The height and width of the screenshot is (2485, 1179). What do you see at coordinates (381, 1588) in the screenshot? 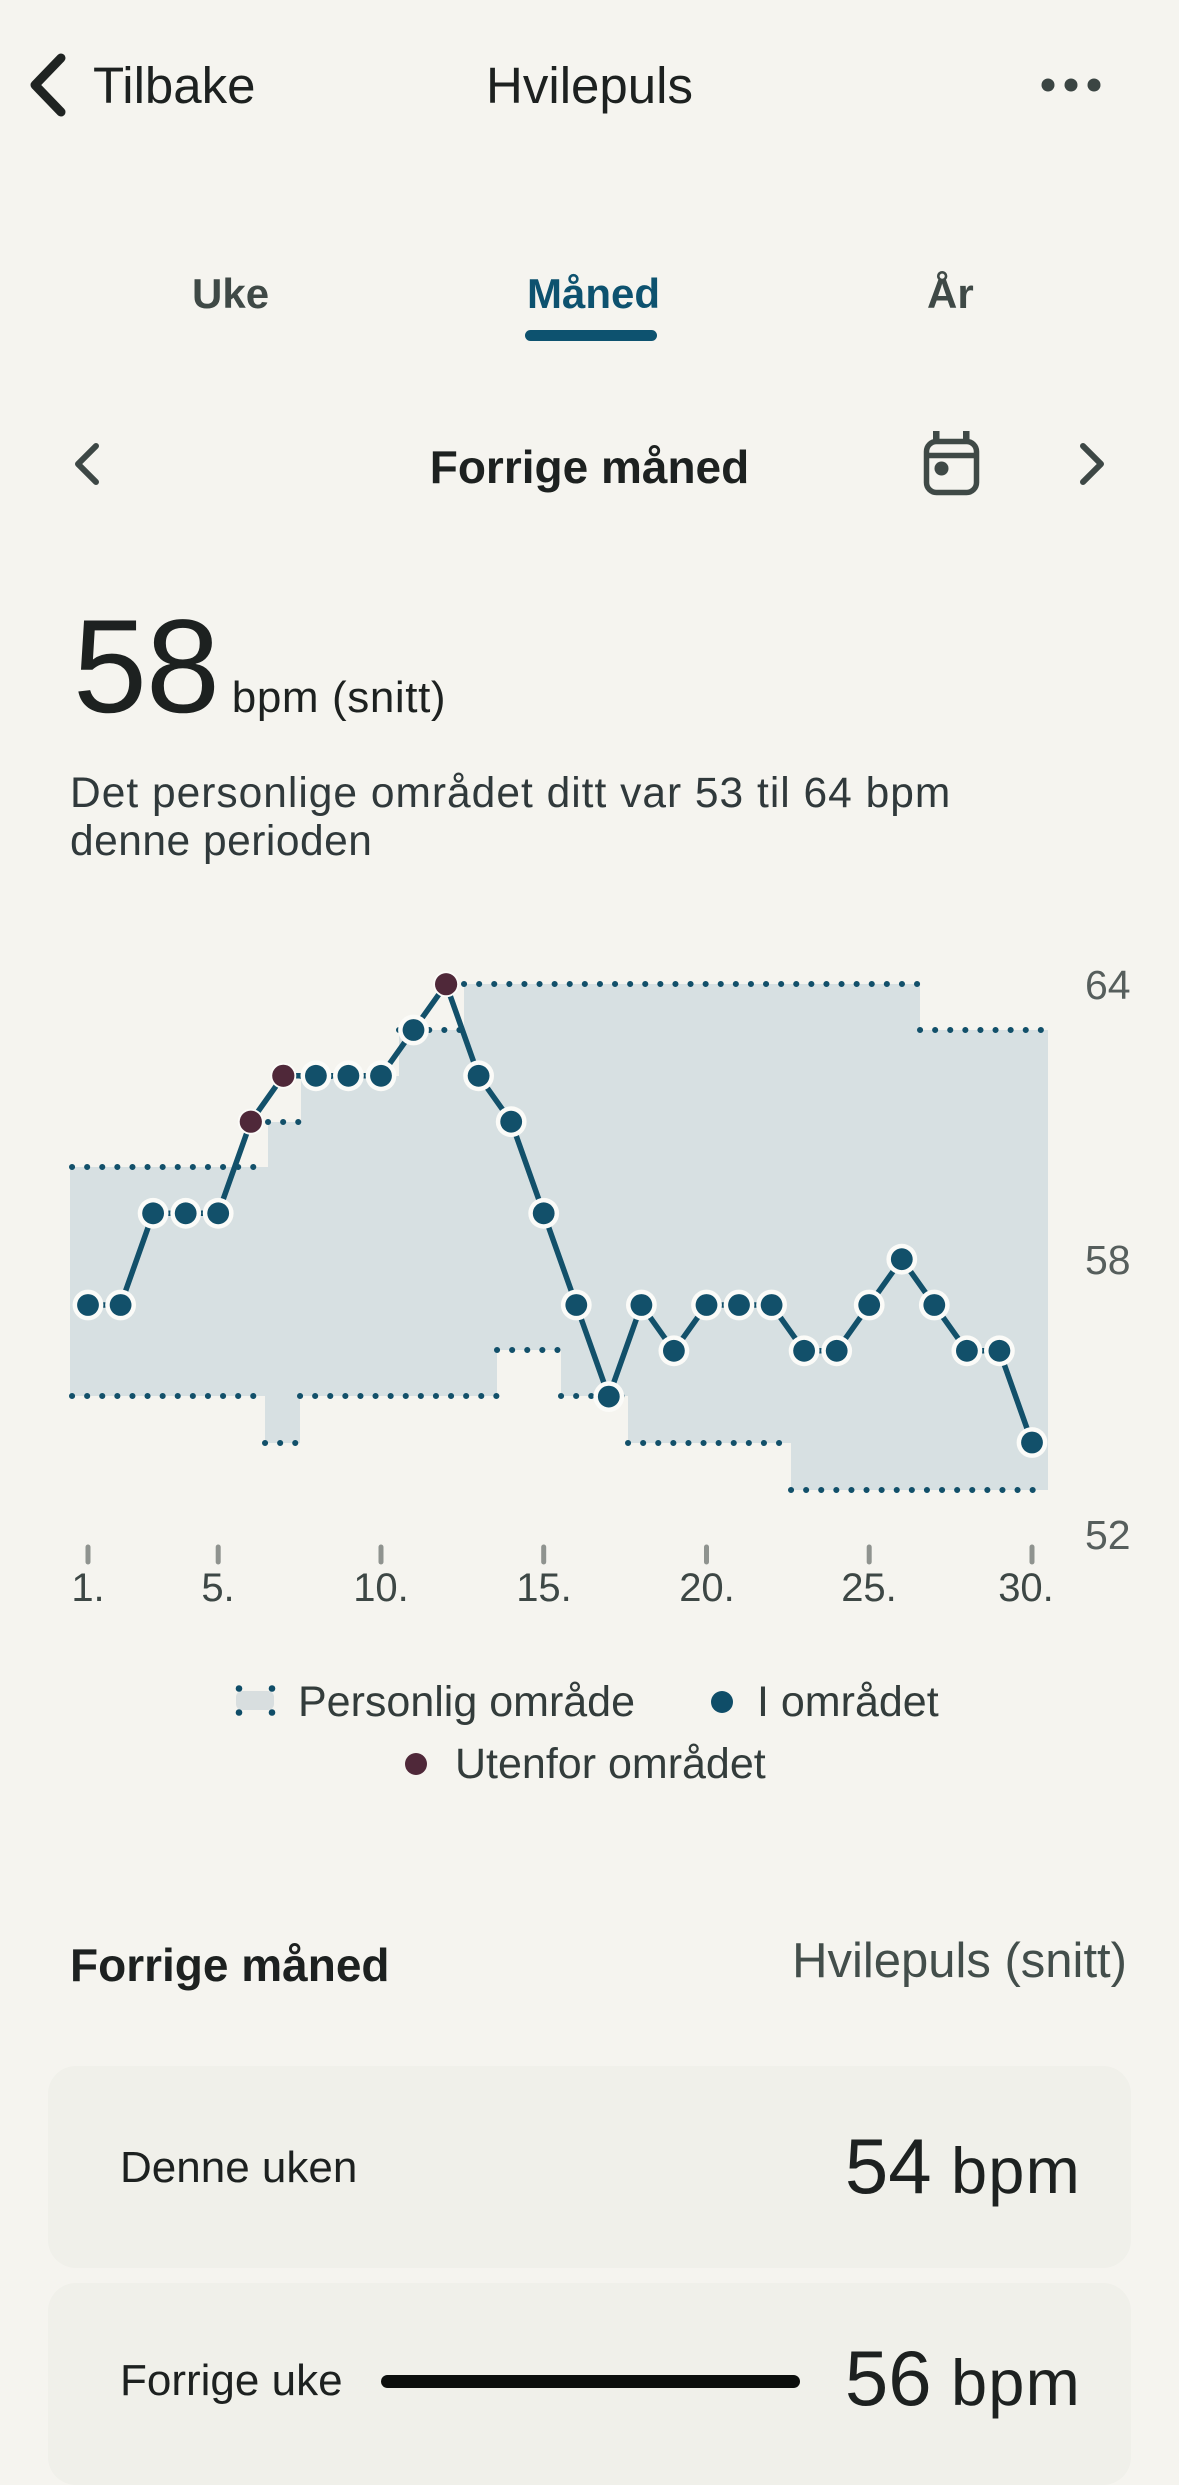
I see `svg-text: 10.` at bounding box center [381, 1588].